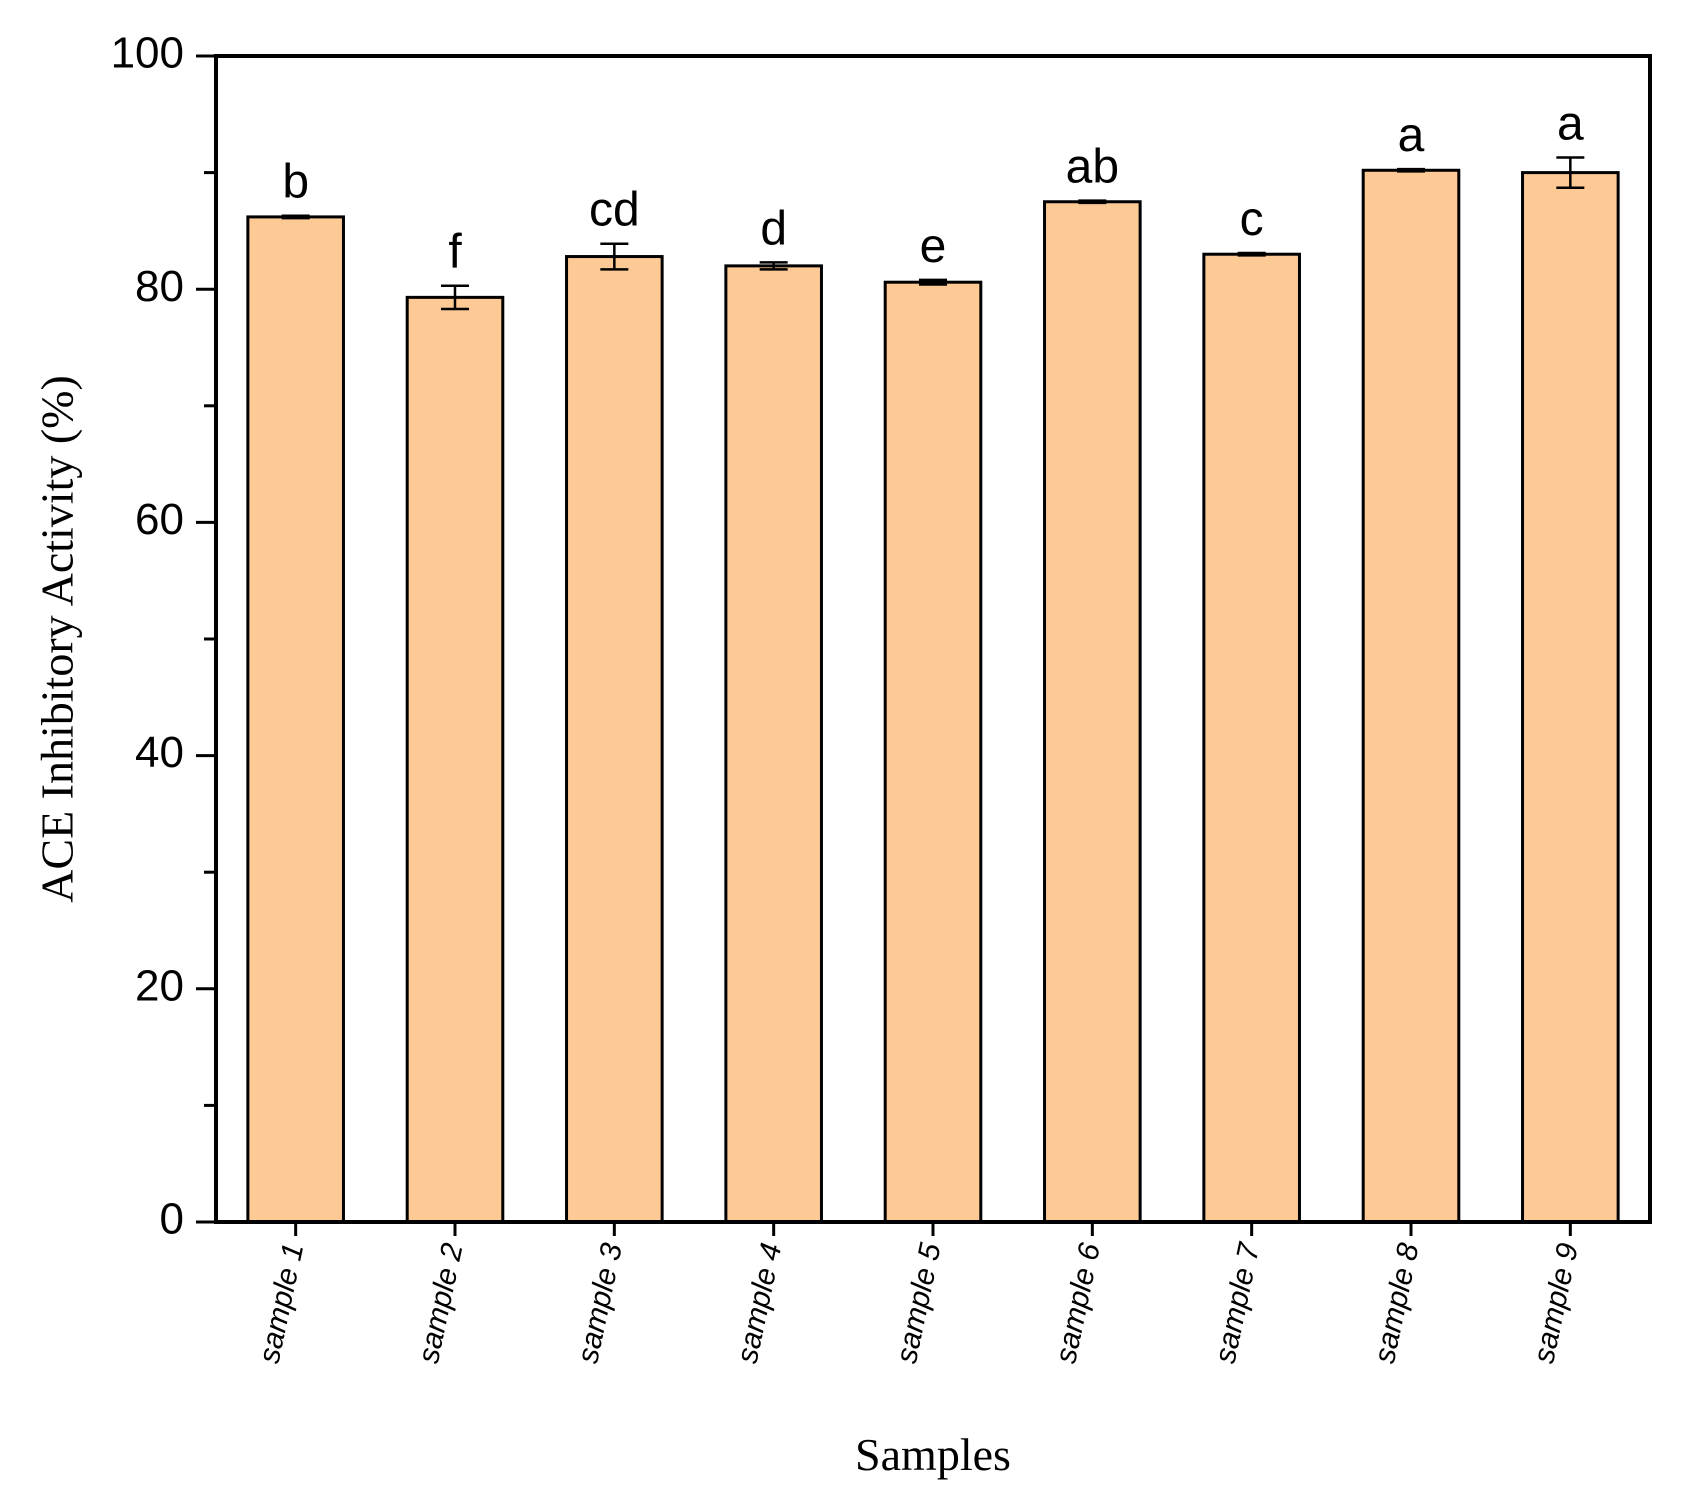 Image resolution: width=1684 pixels, height=1487 pixels. I want to click on x-tick-label-4: sample 4, so click(760, 1303).